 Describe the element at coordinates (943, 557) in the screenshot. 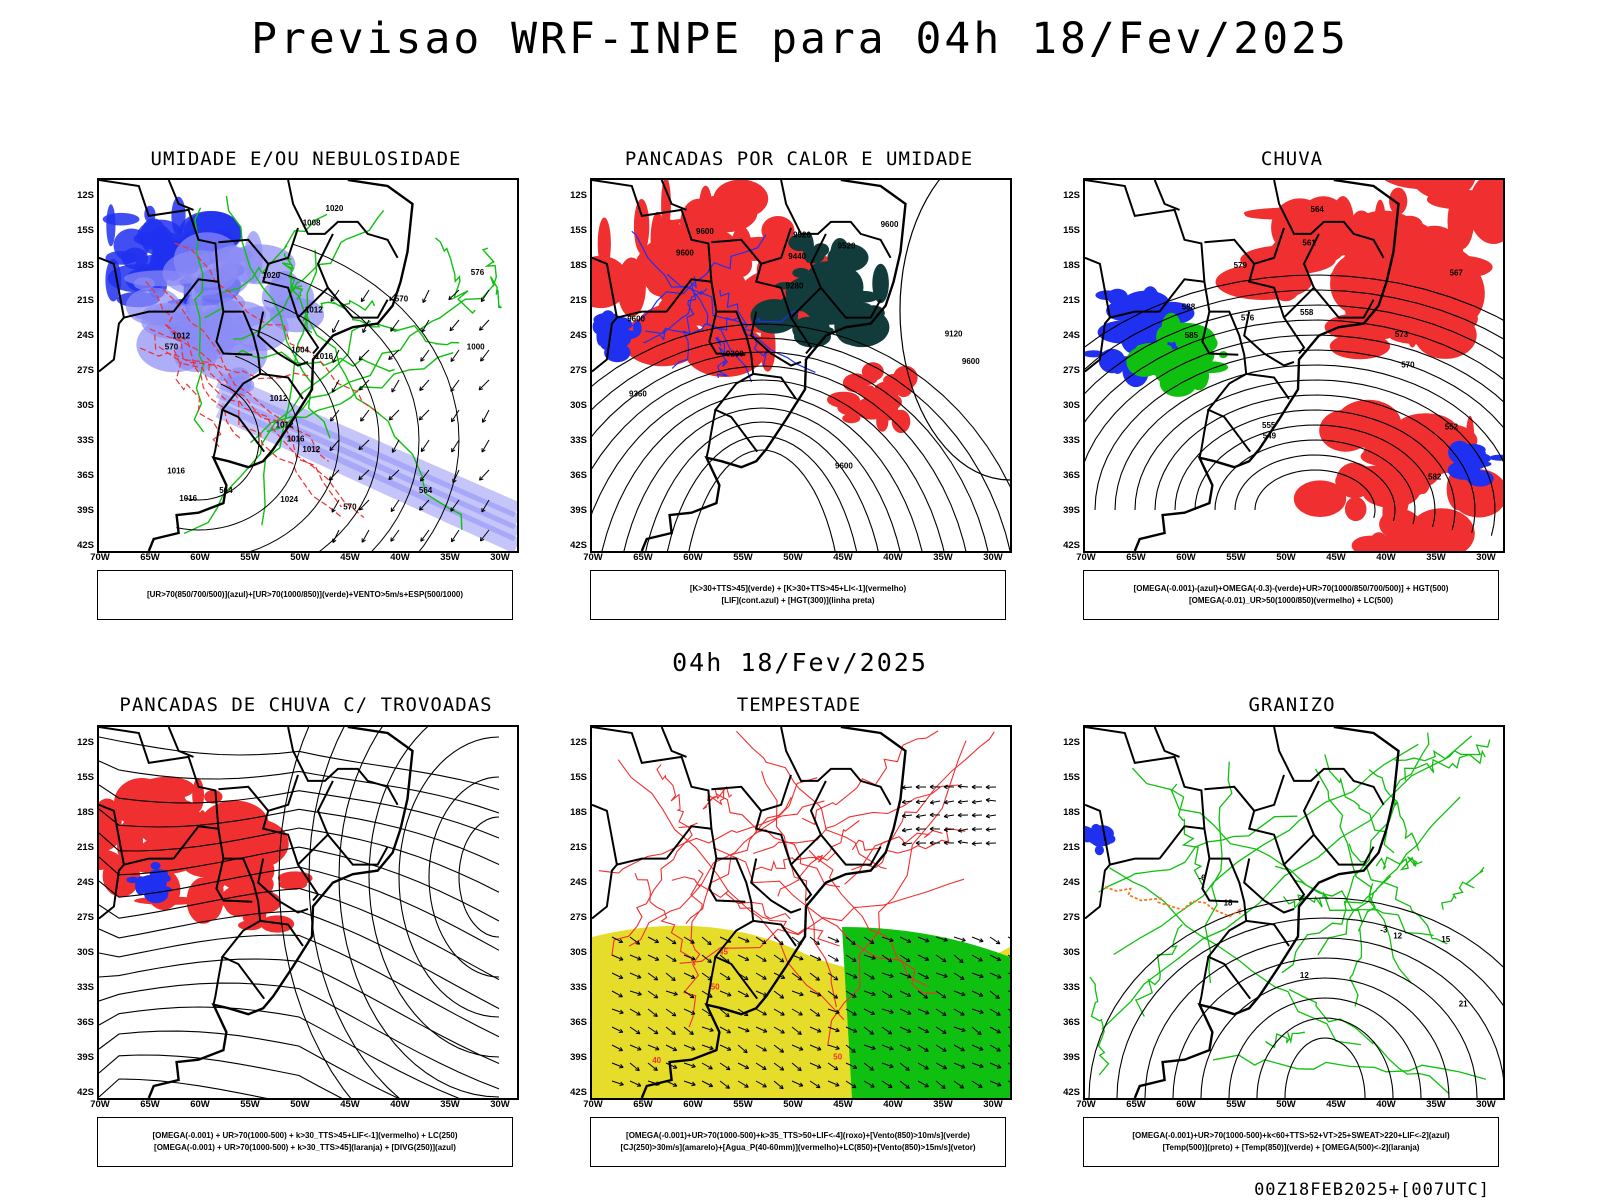

I see `longitude-tick-label: 35W` at that location.